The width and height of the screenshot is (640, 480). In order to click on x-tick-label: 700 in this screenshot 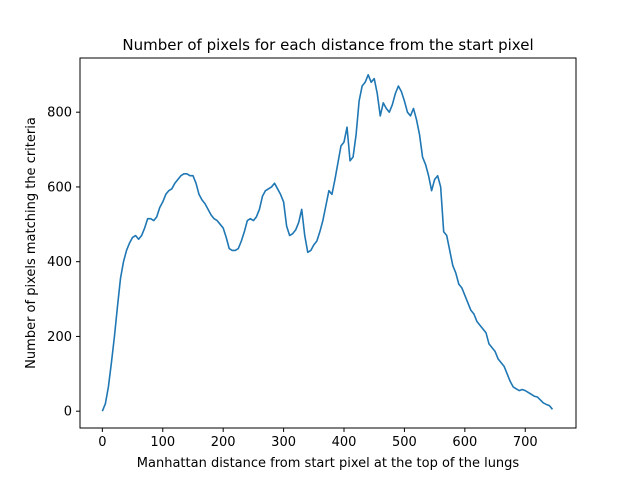, I will do `click(525, 442)`.